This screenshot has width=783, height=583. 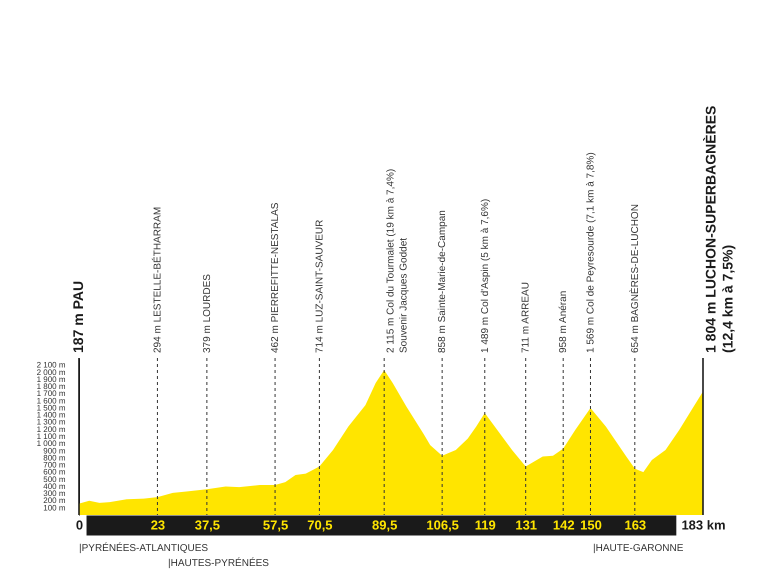 What do you see at coordinates (564, 321) in the screenshot?
I see `ref-line-label: 958 m Anéran` at bounding box center [564, 321].